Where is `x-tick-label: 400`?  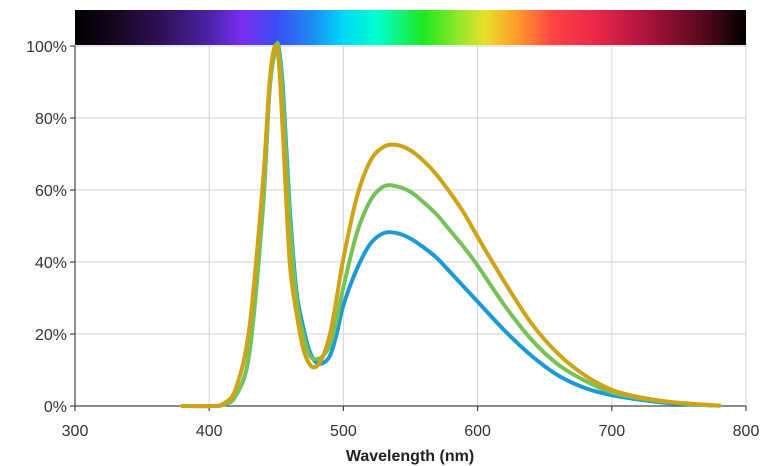 x-tick-label: 400 is located at coordinates (209, 431).